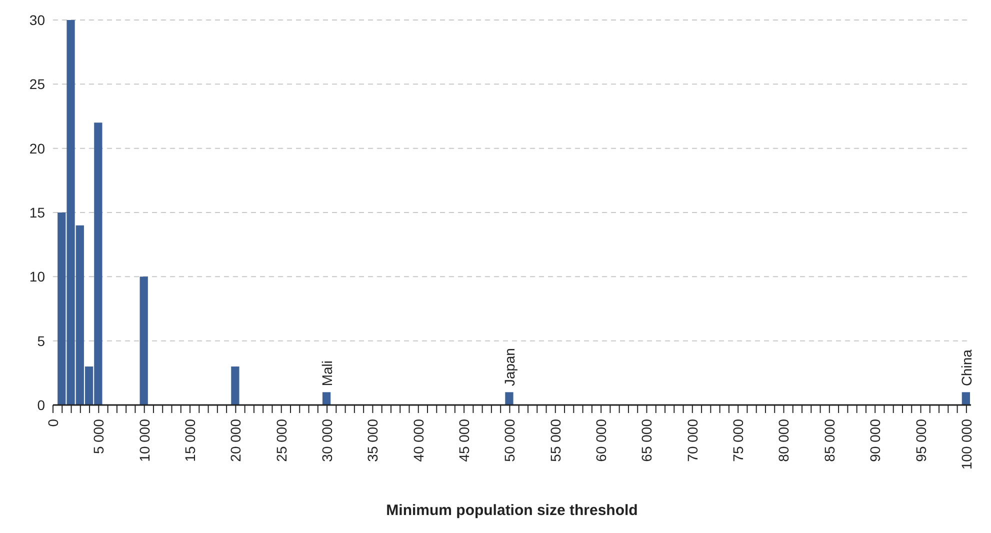 This screenshot has width=991, height=533. What do you see at coordinates (784, 440) in the screenshot?
I see `x-tick-label: 80 000` at bounding box center [784, 440].